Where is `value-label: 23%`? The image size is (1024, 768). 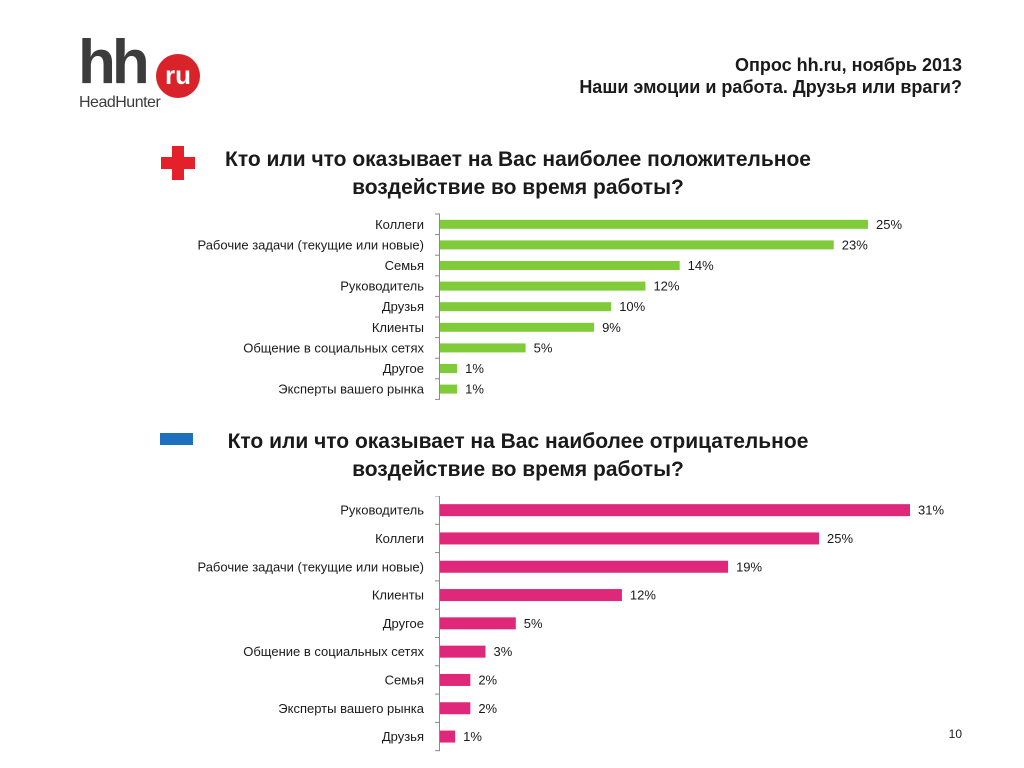 value-label: 23% is located at coordinates (855, 244).